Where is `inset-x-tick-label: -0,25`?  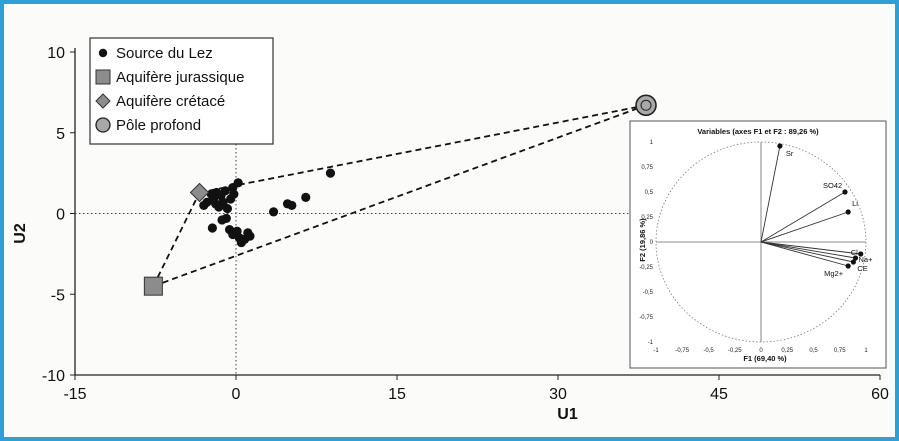
inset-x-tick-label: -0,25 is located at coordinates (735, 351).